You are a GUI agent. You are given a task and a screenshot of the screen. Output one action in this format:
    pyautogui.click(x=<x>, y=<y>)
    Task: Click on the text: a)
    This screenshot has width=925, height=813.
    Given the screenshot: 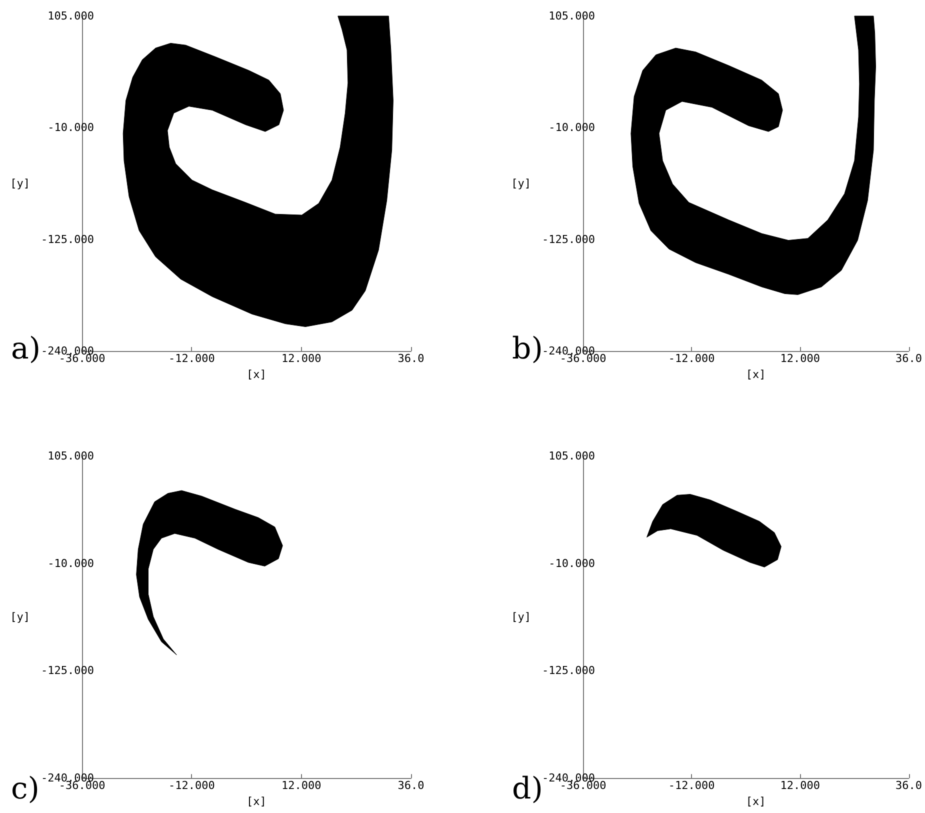 What is the action you would take?
    pyautogui.click(x=26, y=349)
    